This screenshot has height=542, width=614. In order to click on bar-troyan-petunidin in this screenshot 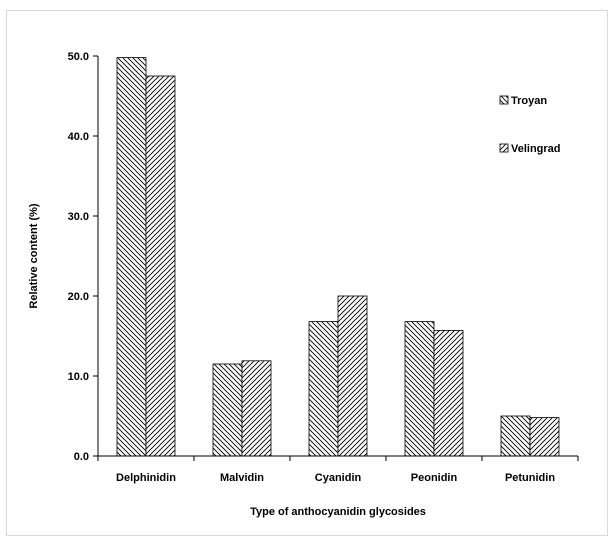, I will do `click(515, 436)`.